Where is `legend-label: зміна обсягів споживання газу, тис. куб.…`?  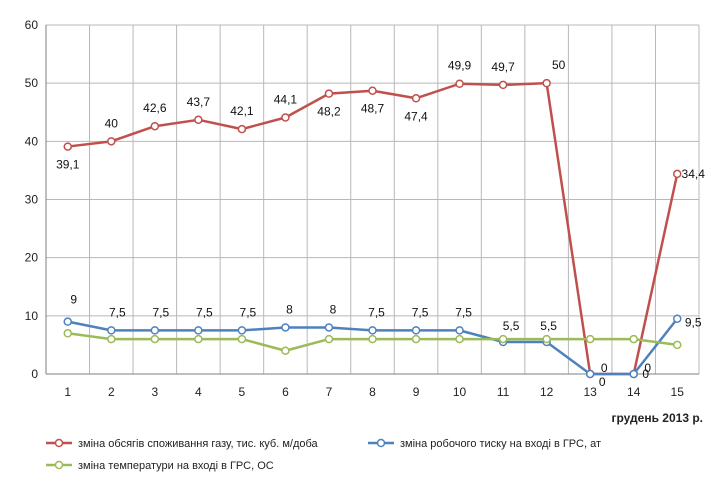
legend-label: зміна обсягів споживання газу, тис. куб.… is located at coordinates (198, 444).